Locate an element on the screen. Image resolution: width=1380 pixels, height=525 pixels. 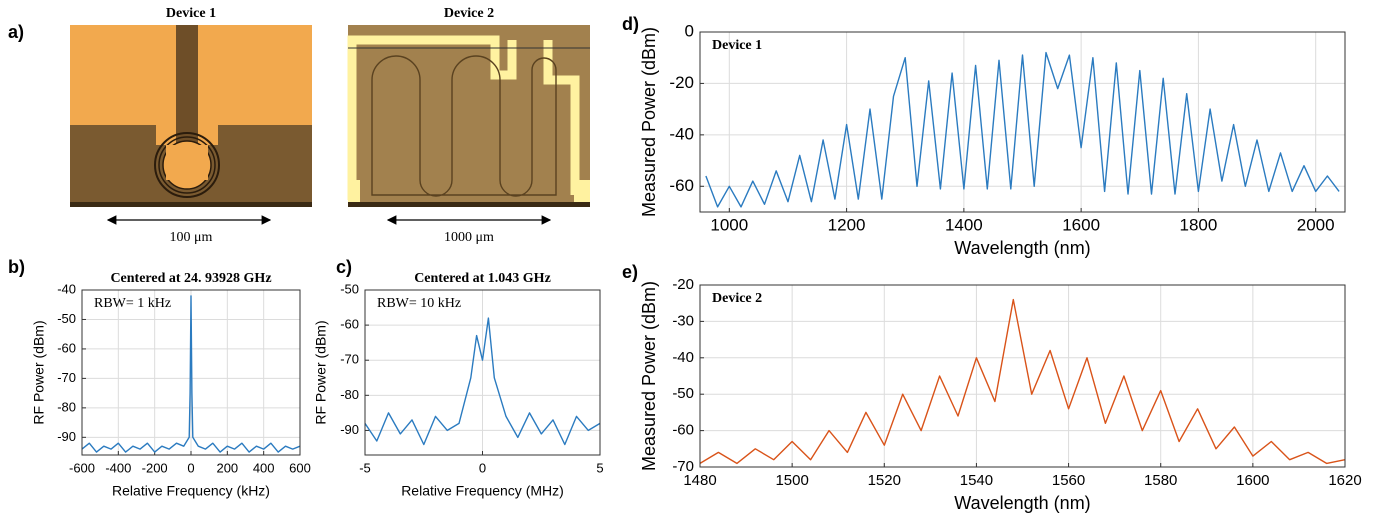
scale-label: 1000 μm is located at coordinates (469, 237).